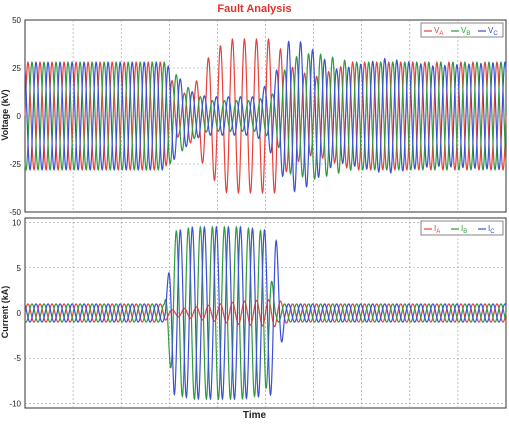 This screenshot has height=425, width=509. I want to click on series-line-i-a, so click(265, 313).